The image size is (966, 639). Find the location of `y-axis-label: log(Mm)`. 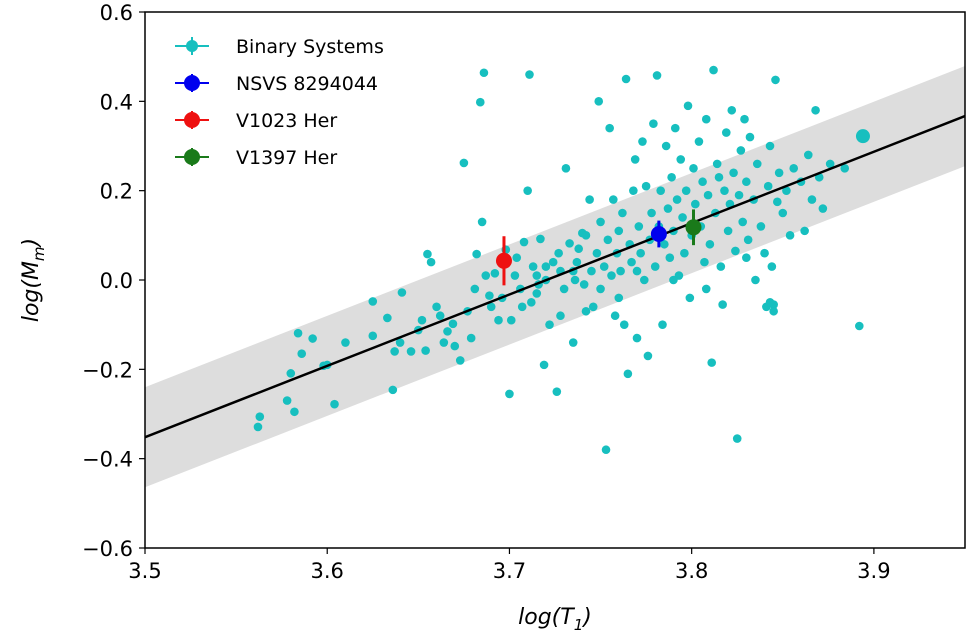

y-axis-label: log(Mm) is located at coordinates (33, 280).